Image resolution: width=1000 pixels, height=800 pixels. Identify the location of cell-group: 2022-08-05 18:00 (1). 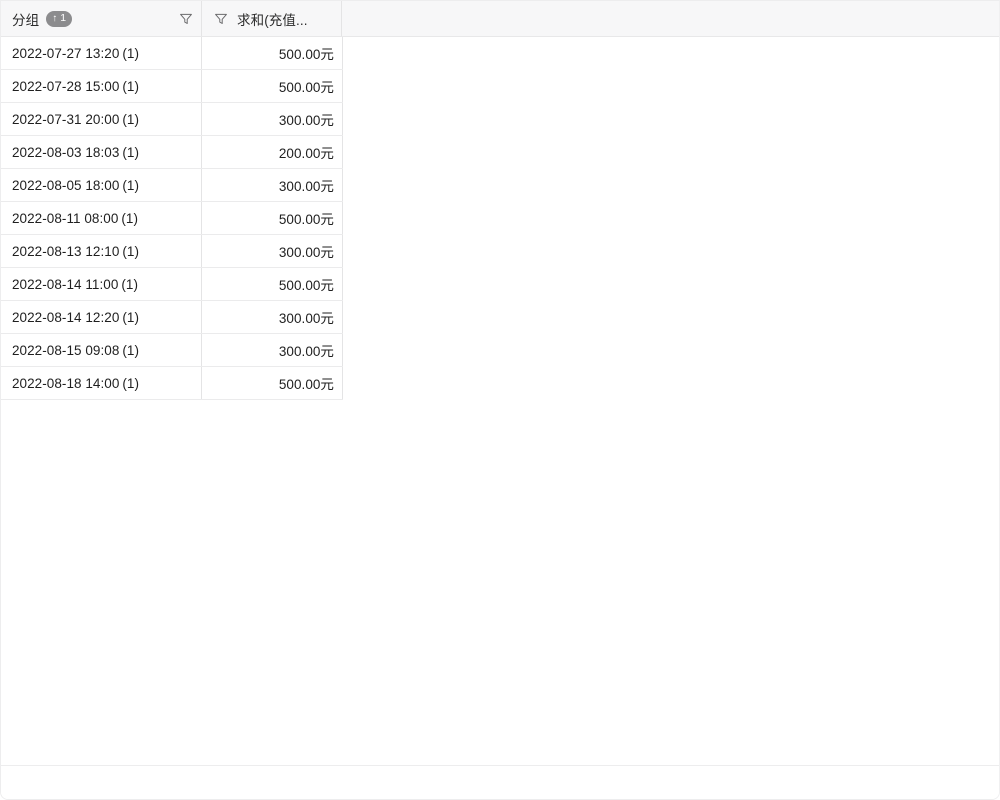
(101, 185).